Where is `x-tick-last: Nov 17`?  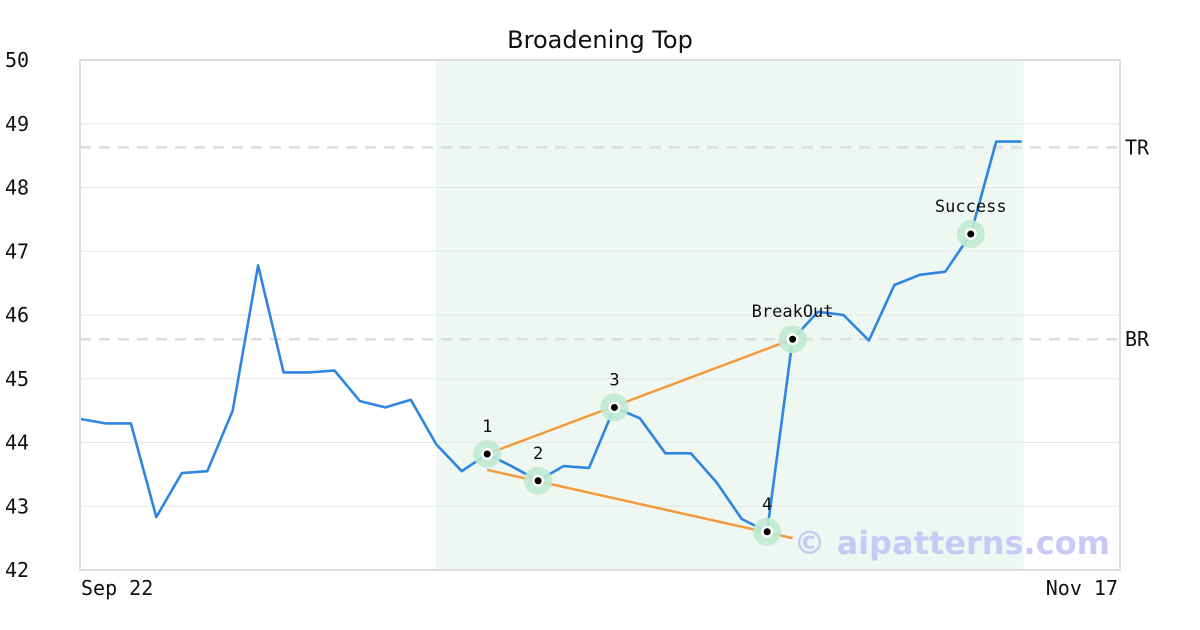 x-tick-last: Nov 17 is located at coordinates (1082, 588).